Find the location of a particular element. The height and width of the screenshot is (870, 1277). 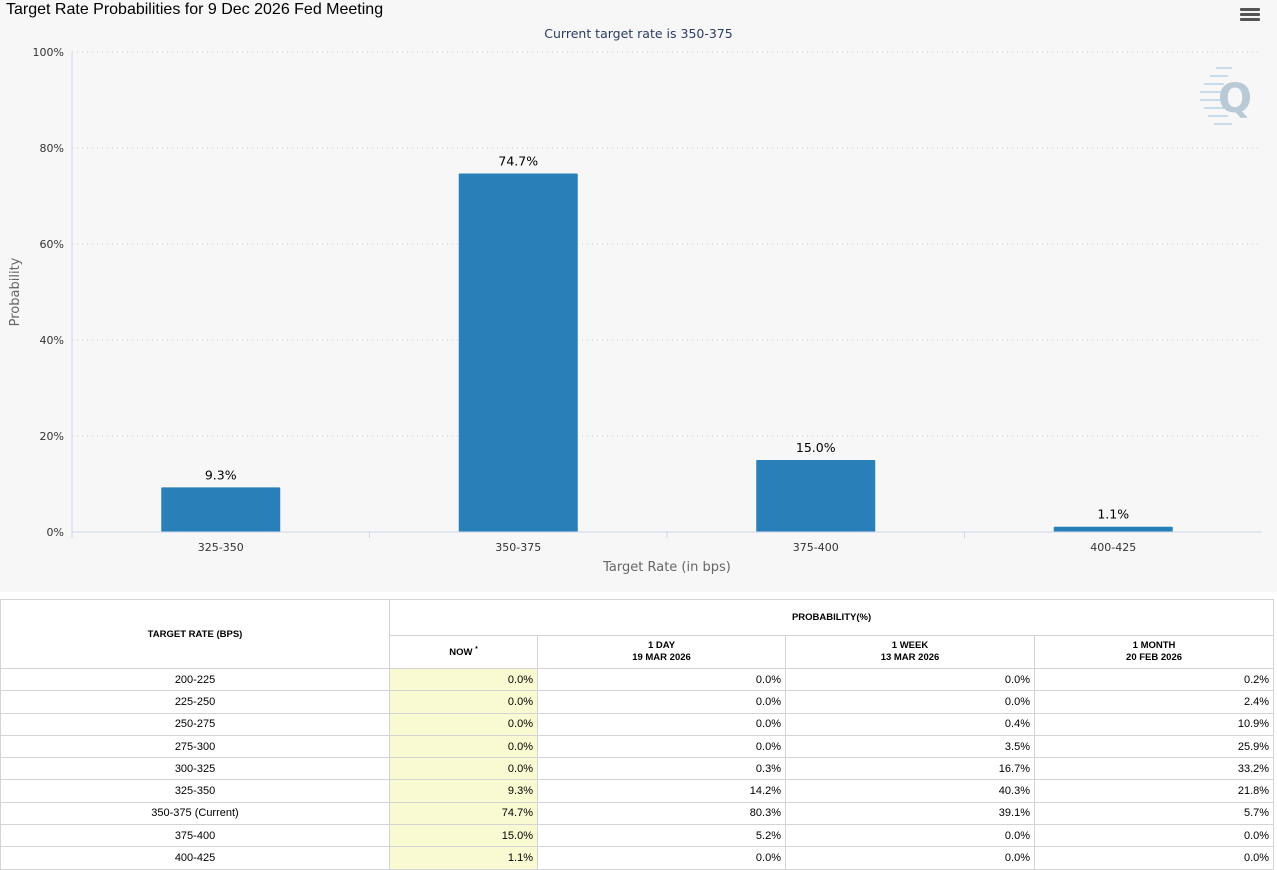

table-row: 375-400 15.0% 5.2% 0.0% 0.0% is located at coordinates (637, 836).